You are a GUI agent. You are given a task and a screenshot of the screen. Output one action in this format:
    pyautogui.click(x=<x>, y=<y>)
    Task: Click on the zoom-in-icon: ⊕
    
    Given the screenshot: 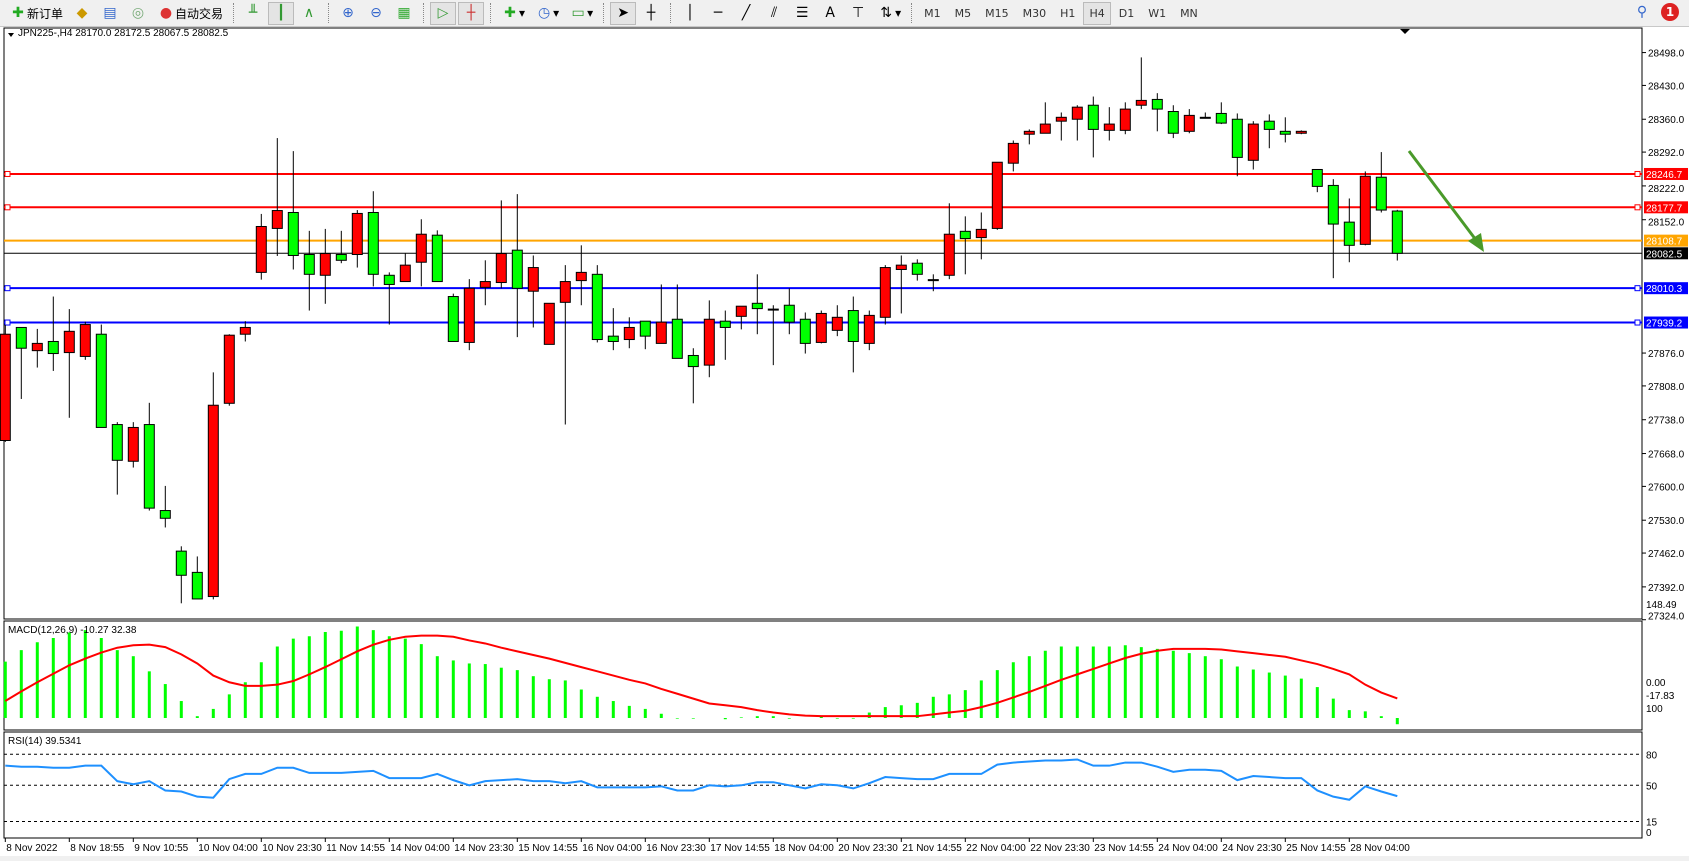 What is the action you would take?
    pyautogui.click(x=348, y=13)
    